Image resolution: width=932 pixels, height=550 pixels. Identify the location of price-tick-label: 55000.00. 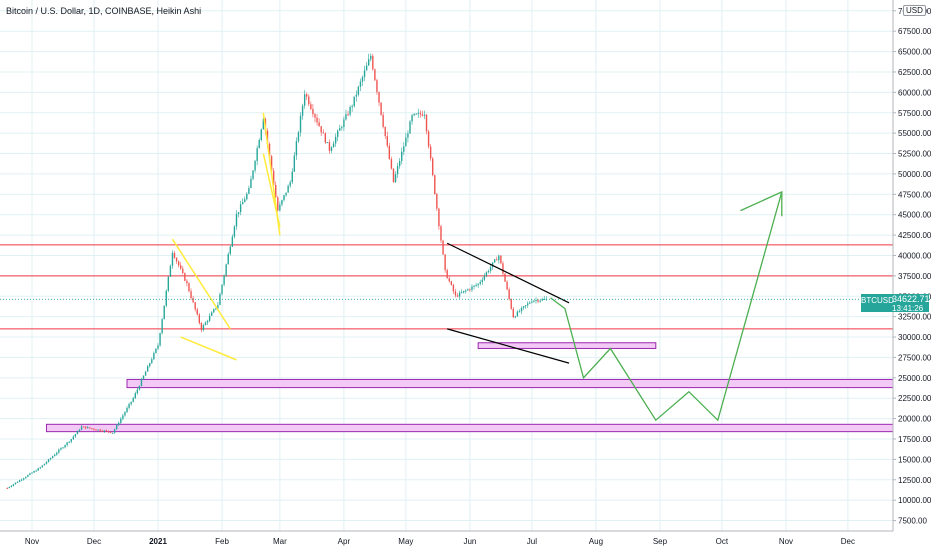
(915, 133).